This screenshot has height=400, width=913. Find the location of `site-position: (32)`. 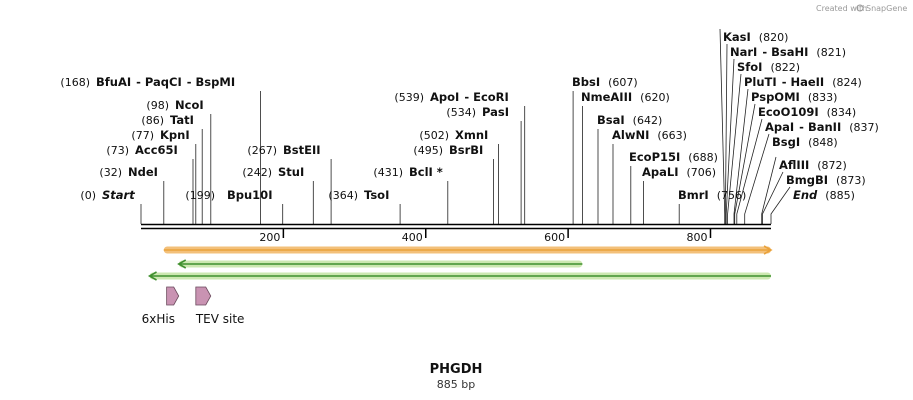

site-position: (32) is located at coordinates (110, 172).